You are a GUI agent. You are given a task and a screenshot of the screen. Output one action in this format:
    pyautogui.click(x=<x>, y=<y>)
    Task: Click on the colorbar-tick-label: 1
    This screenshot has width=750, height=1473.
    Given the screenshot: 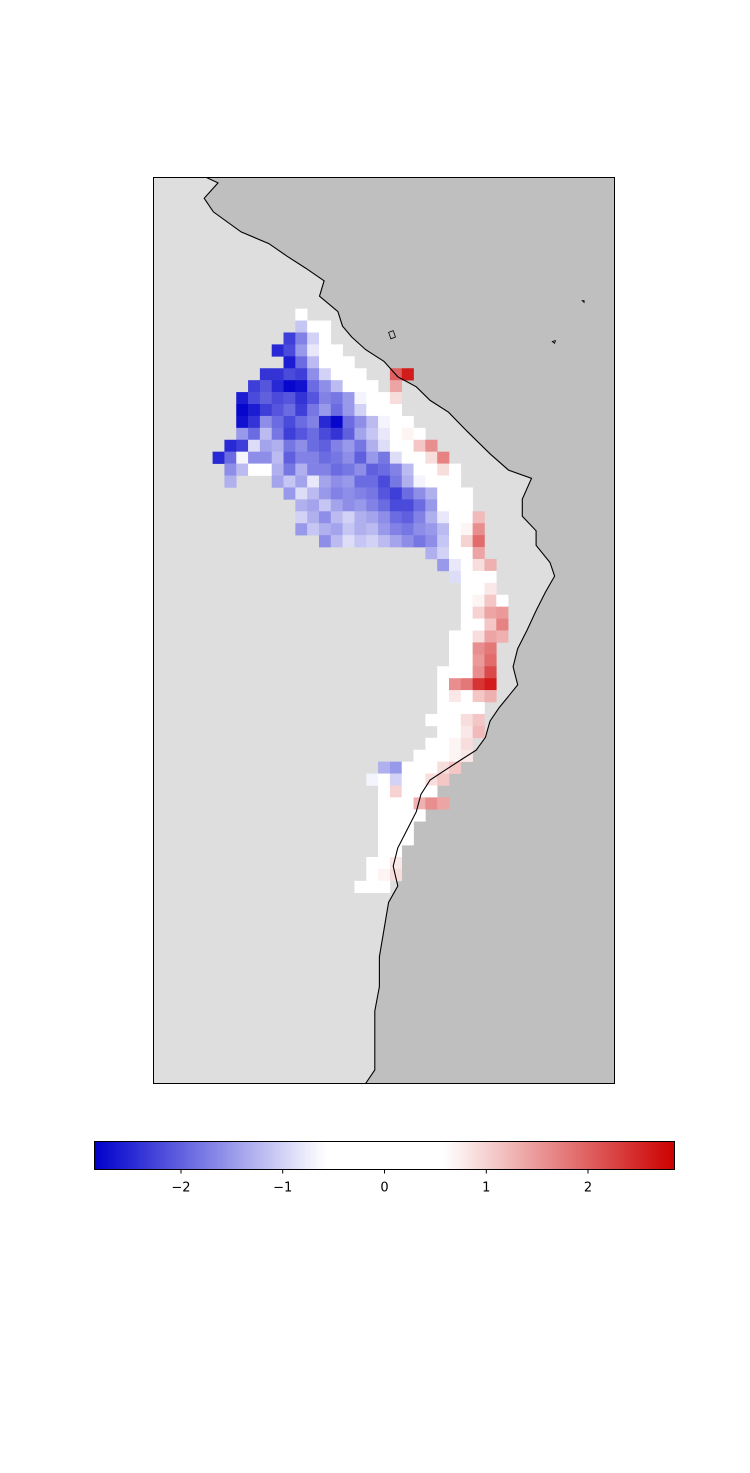 What is the action you would take?
    pyautogui.click(x=486, y=1188)
    